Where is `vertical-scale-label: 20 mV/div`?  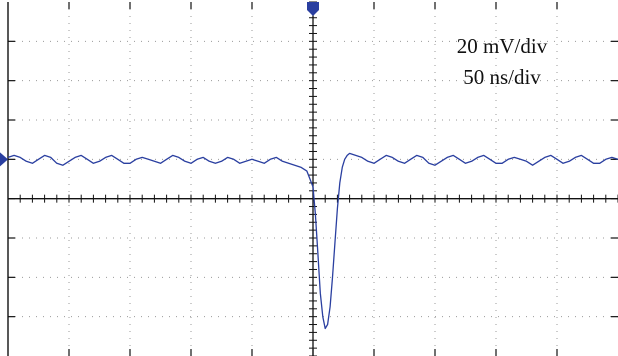
vertical-scale-label: 20 mV/div is located at coordinates (502, 46).